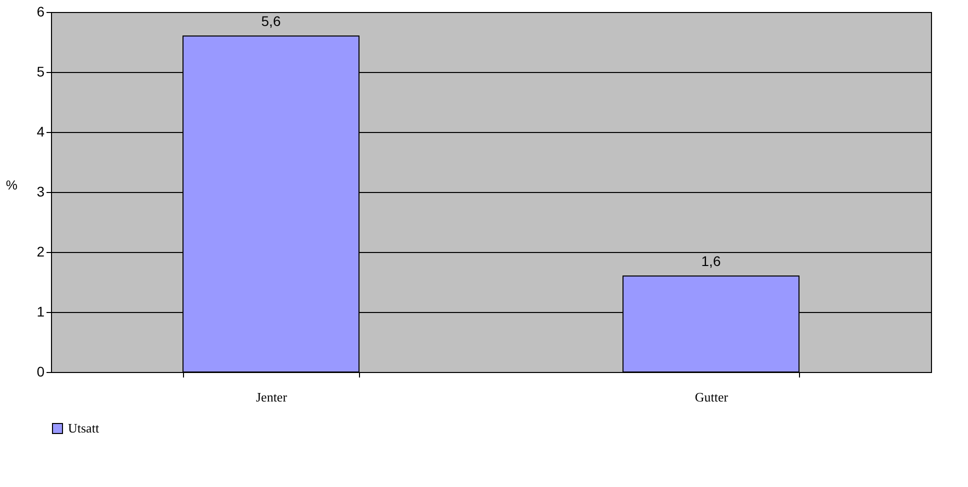 The height and width of the screenshot is (487, 968). Describe the element at coordinates (271, 21) in the screenshot. I see `data-label: 5,6` at that location.